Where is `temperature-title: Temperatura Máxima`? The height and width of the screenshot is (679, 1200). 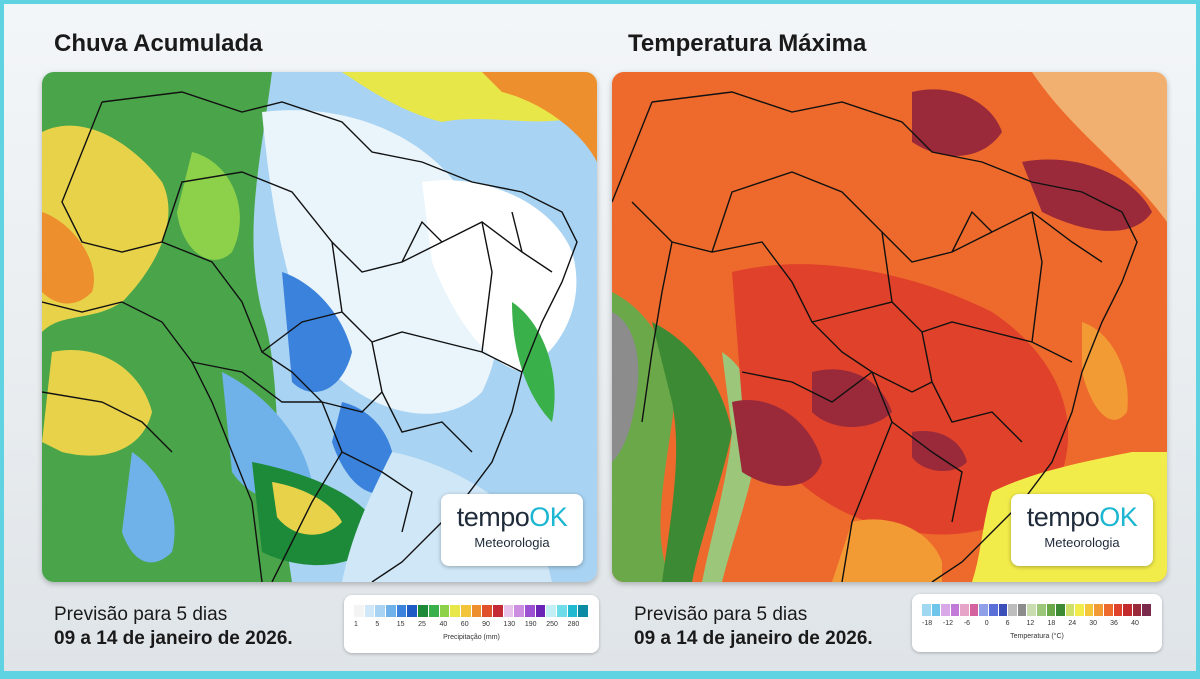 temperature-title: Temperatura Máxima is located at coordinates (747, 43).